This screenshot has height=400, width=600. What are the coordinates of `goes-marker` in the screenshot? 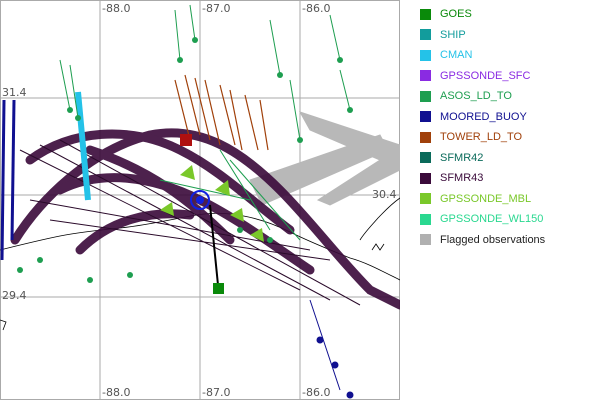 It's located at (218, 288).